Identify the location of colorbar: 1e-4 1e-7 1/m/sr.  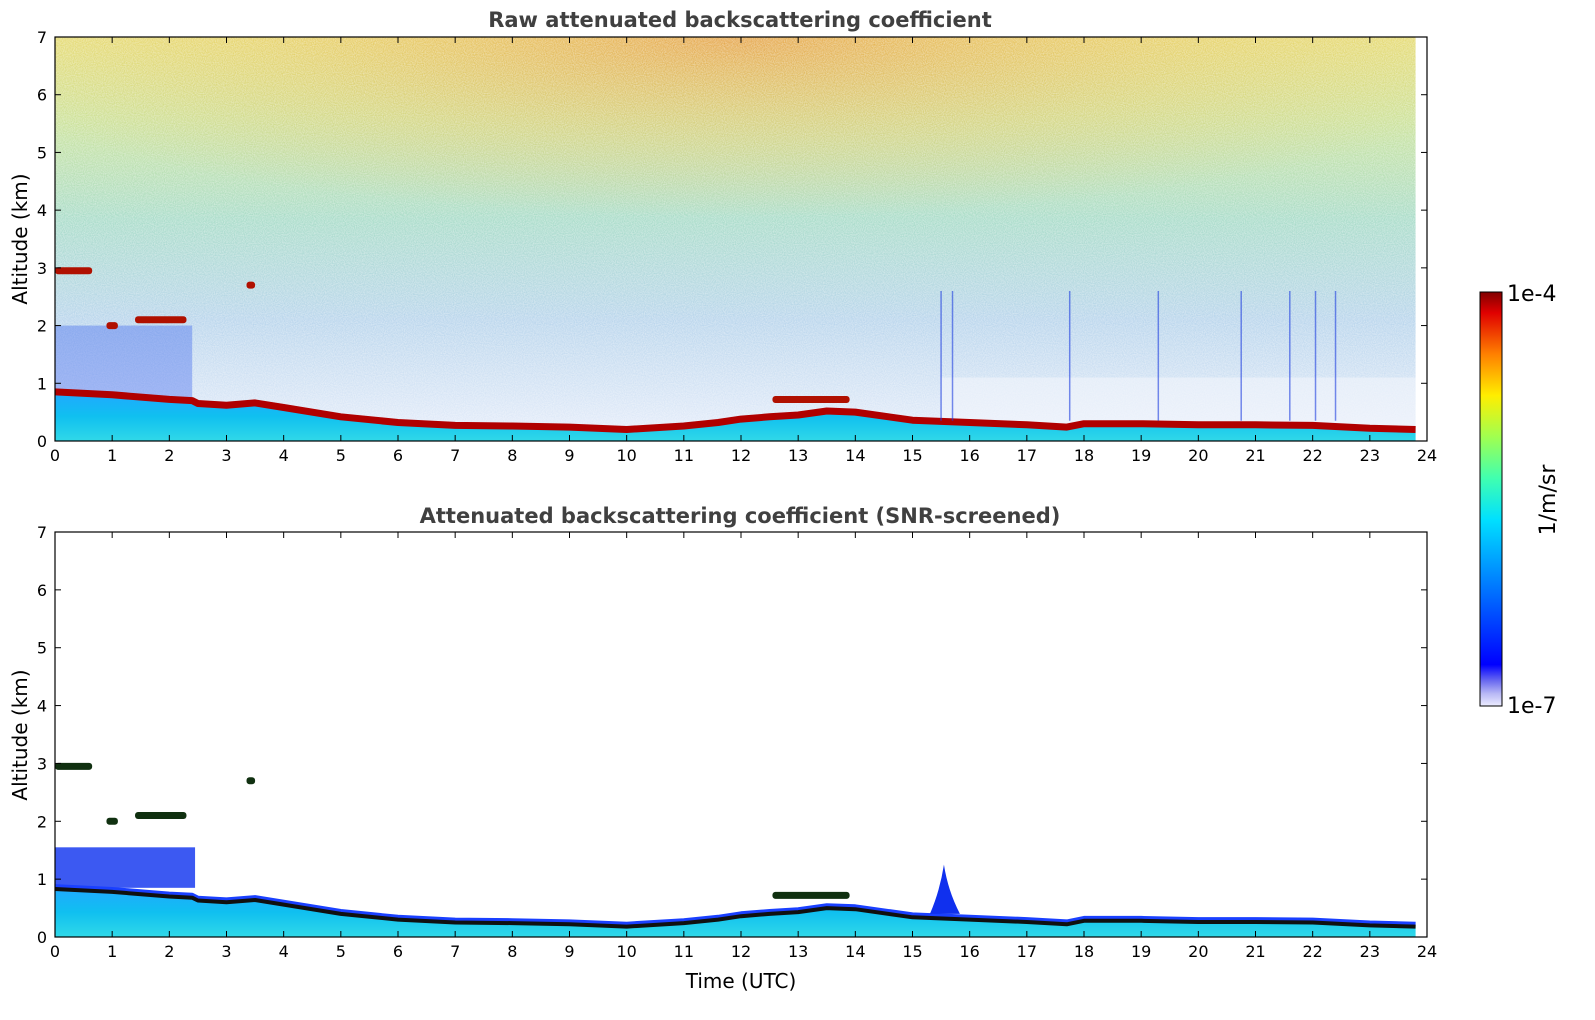
(1520, 500).